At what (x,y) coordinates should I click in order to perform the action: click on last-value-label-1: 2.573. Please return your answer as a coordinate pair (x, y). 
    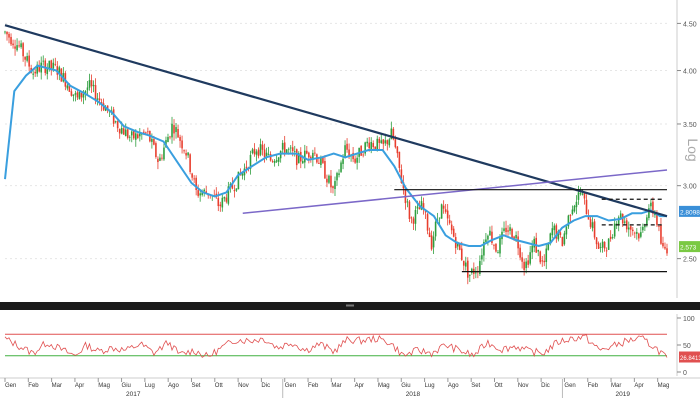
    Looking at the image, I should click on (688, 248).